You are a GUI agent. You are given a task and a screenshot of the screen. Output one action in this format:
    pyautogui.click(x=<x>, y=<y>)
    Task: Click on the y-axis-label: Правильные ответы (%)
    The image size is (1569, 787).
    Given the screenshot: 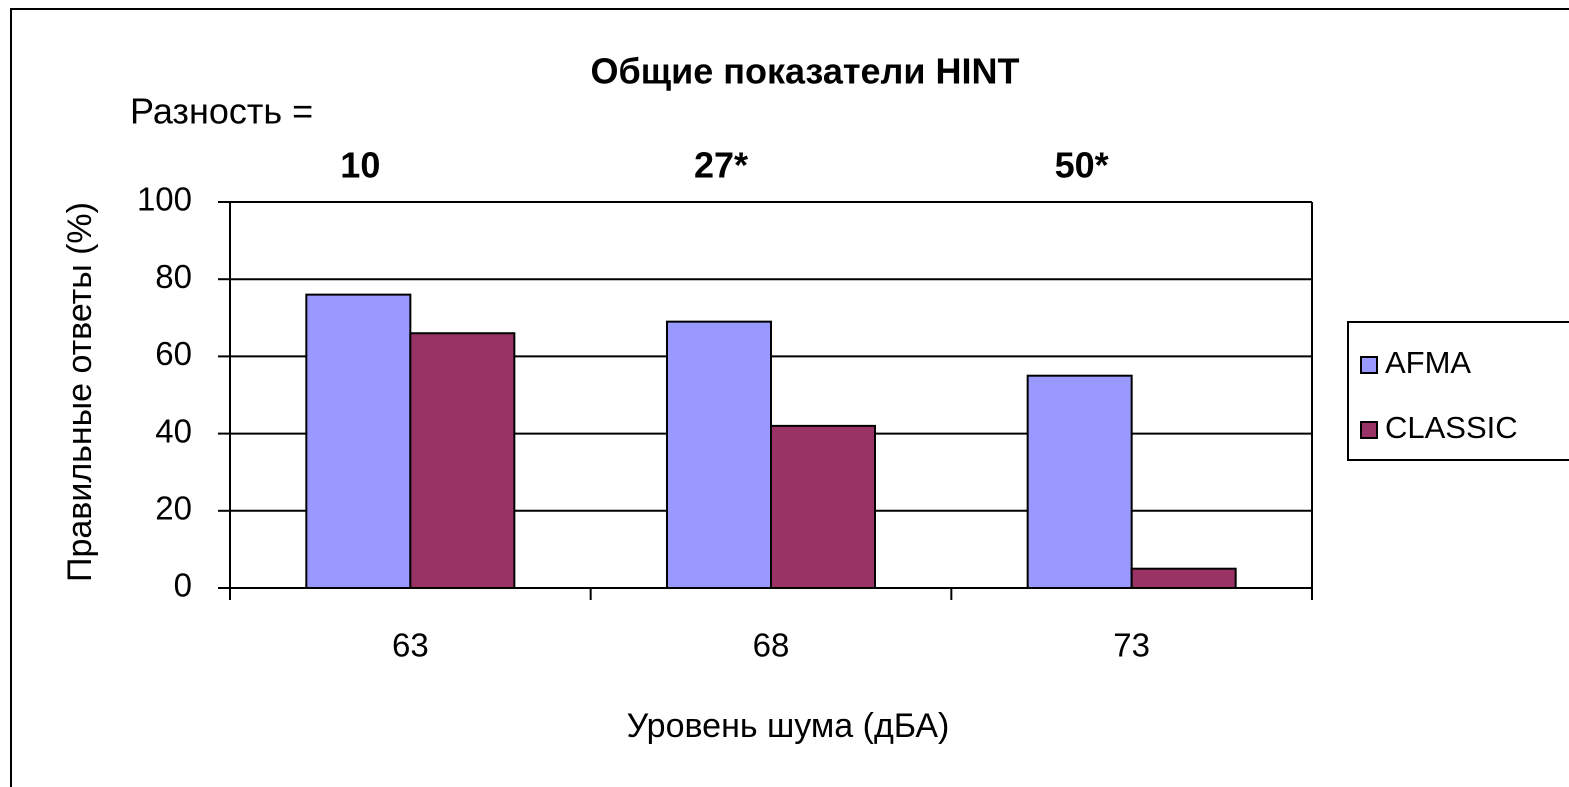 What is the action you would take?
    pyautogui.click(x=80, y=392)
    